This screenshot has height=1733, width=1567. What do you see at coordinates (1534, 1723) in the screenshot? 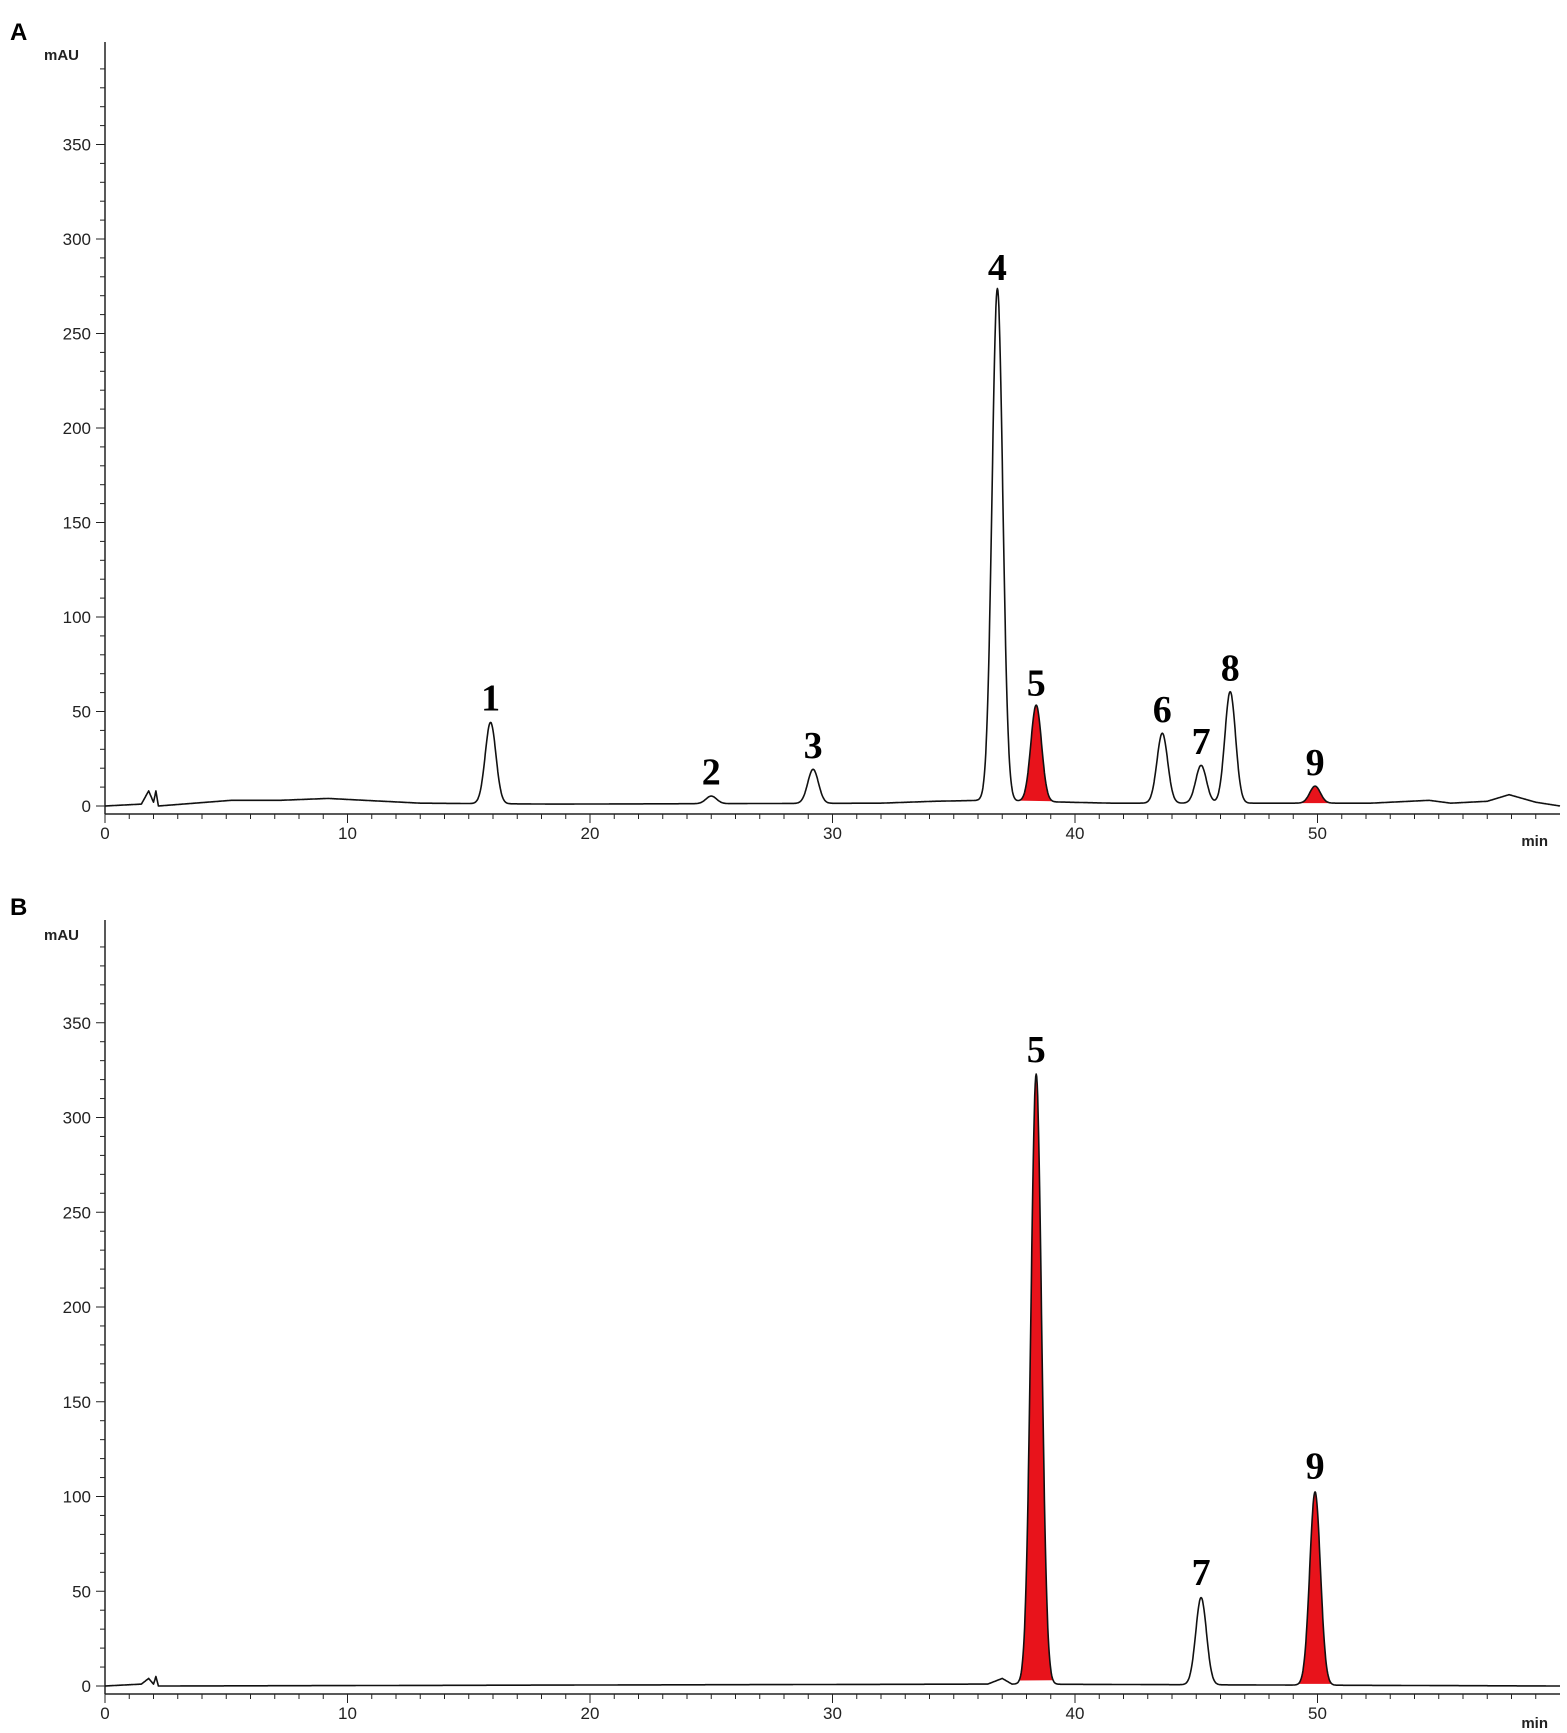
I see `x-unit-label-b: min` at bounding box center [1534, 1723].